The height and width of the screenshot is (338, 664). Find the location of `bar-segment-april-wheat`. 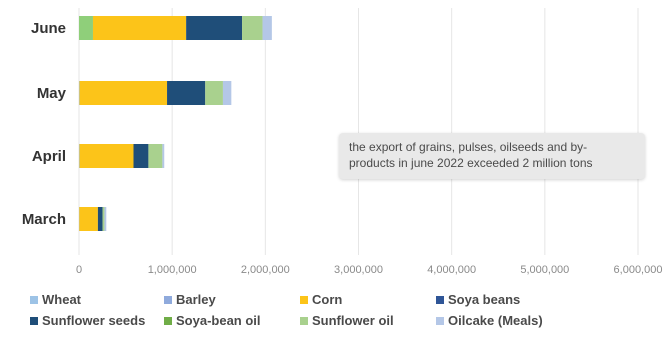

bar-segment-april-wheat is located at coordinates (79, 156).